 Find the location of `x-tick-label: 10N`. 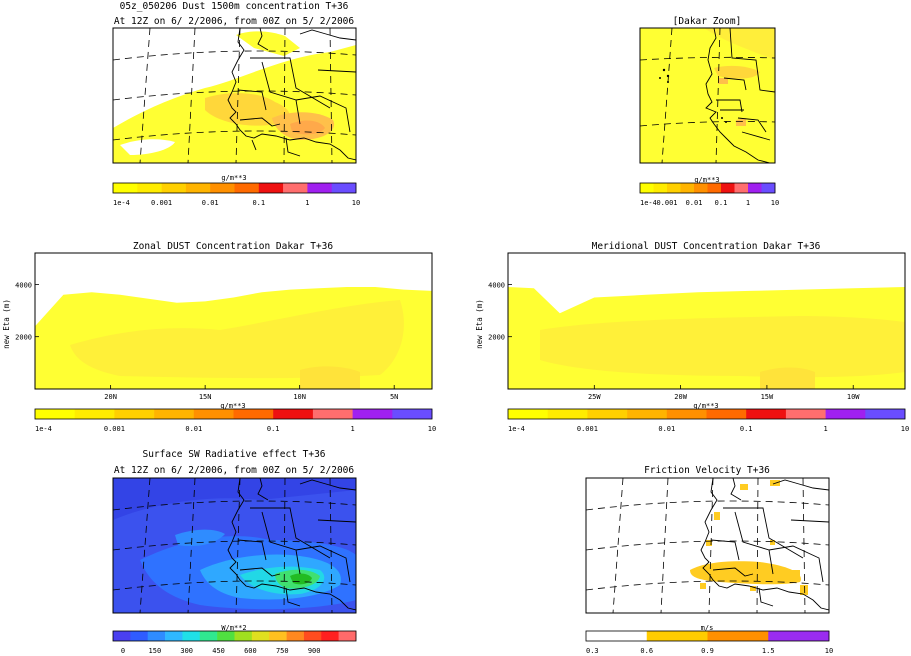

x-tick-label: 10N is located at coordinates (299, 397).